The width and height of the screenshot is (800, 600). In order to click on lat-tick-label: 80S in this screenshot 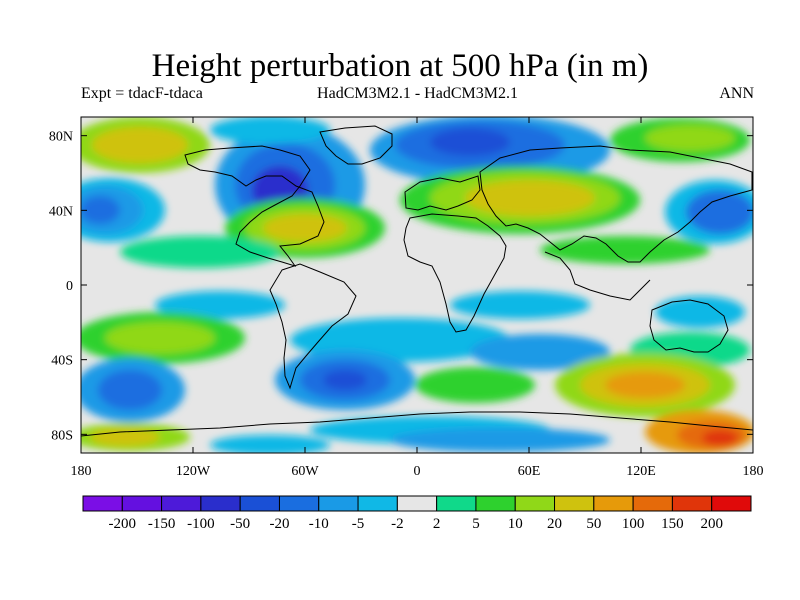, I will do `click(62, 435)`.